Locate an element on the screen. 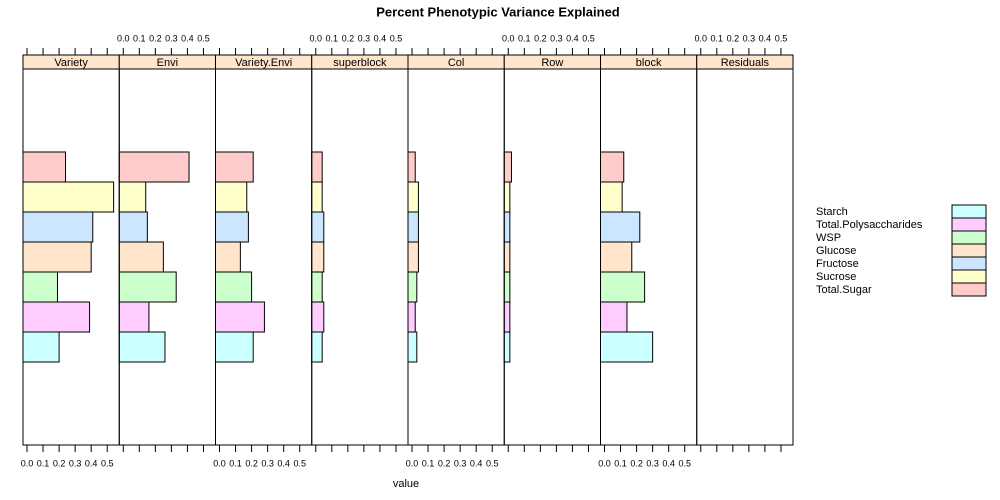 This screenshot has width=1000, height=500. strip-label: Variety.Envi is located at coordinates (263, 63).